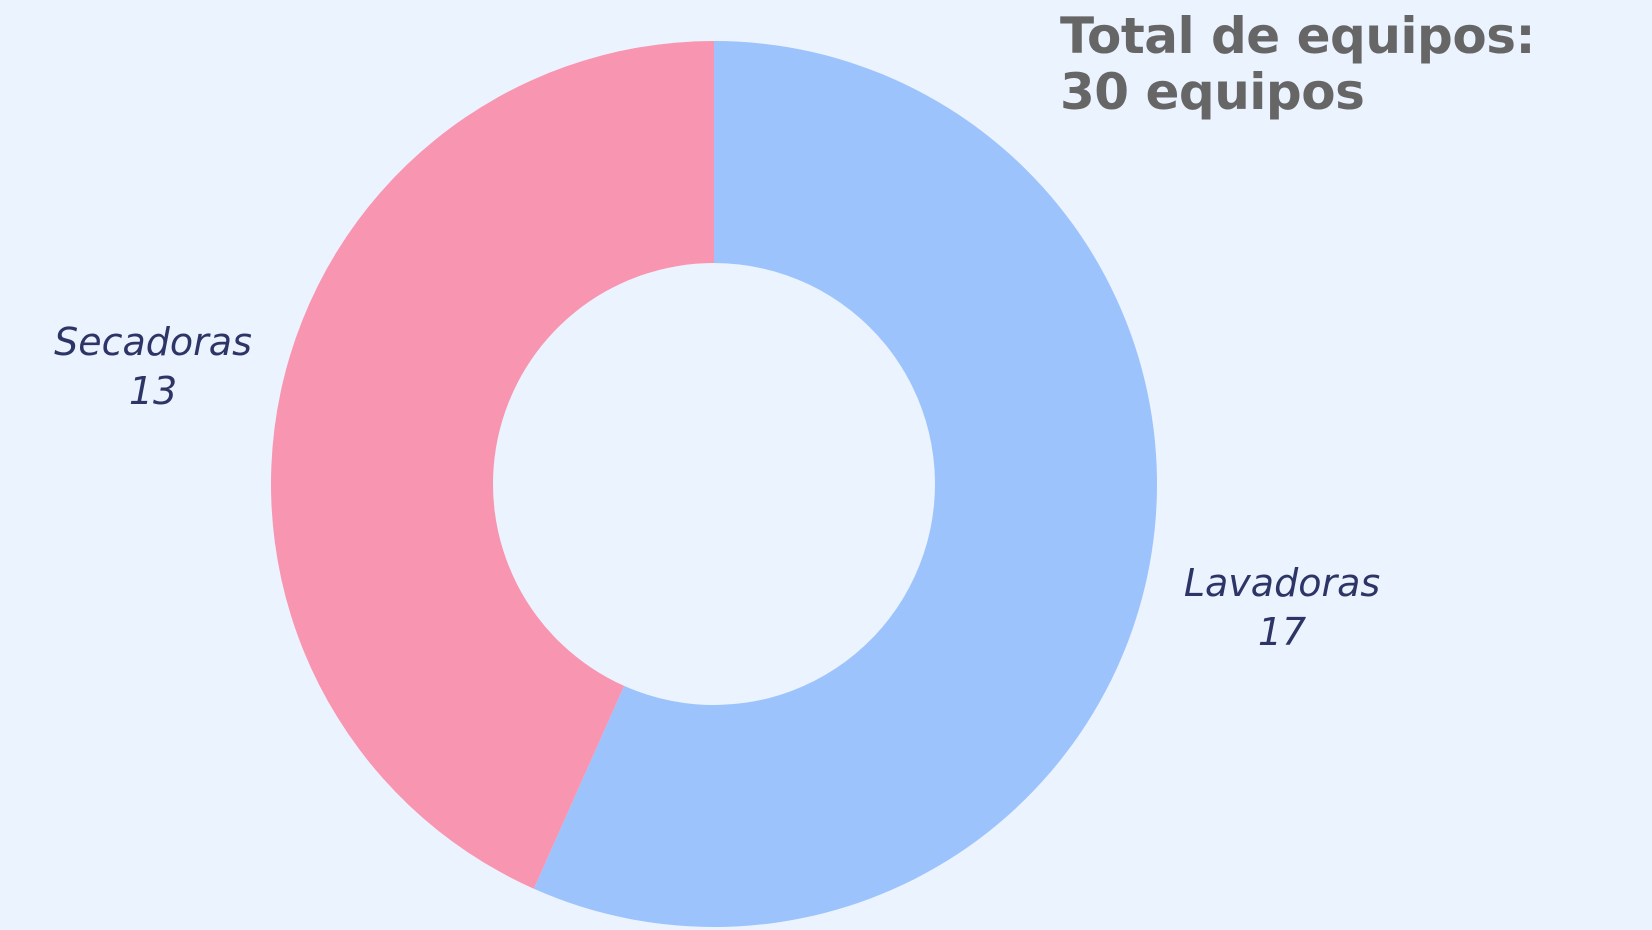  What do you see at coordinates (1212, 92) in the screenshot?
I see `title-line-2: 30 equipos` at bounding box center [1212, 92].